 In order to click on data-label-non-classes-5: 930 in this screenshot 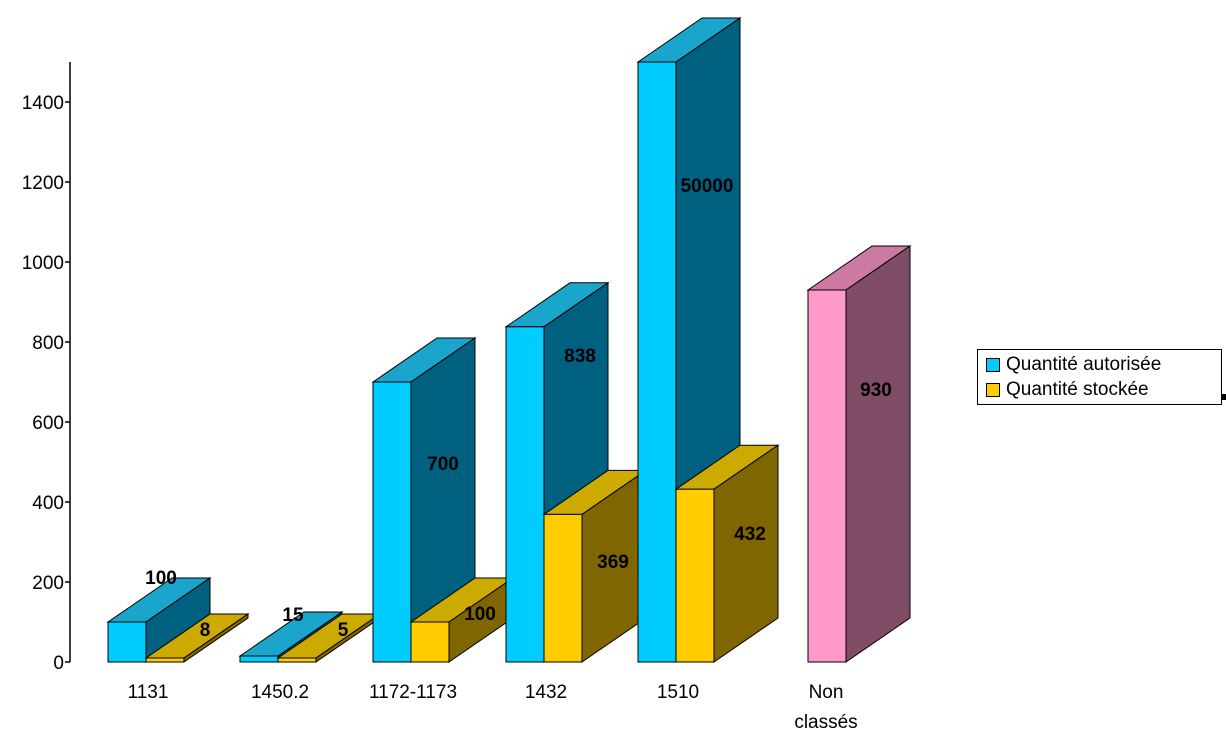, I will do `click(876, 390)`.